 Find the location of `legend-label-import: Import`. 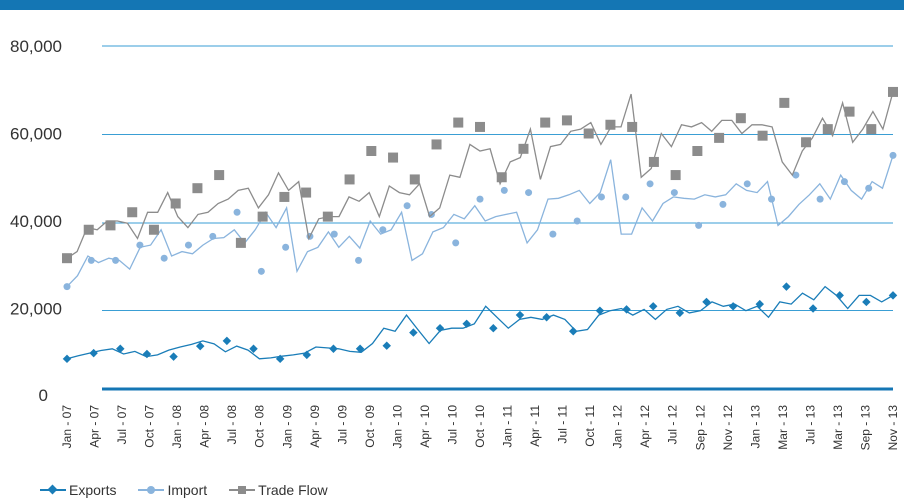

legend-label-import: Import is located at coordinates (187, 490).